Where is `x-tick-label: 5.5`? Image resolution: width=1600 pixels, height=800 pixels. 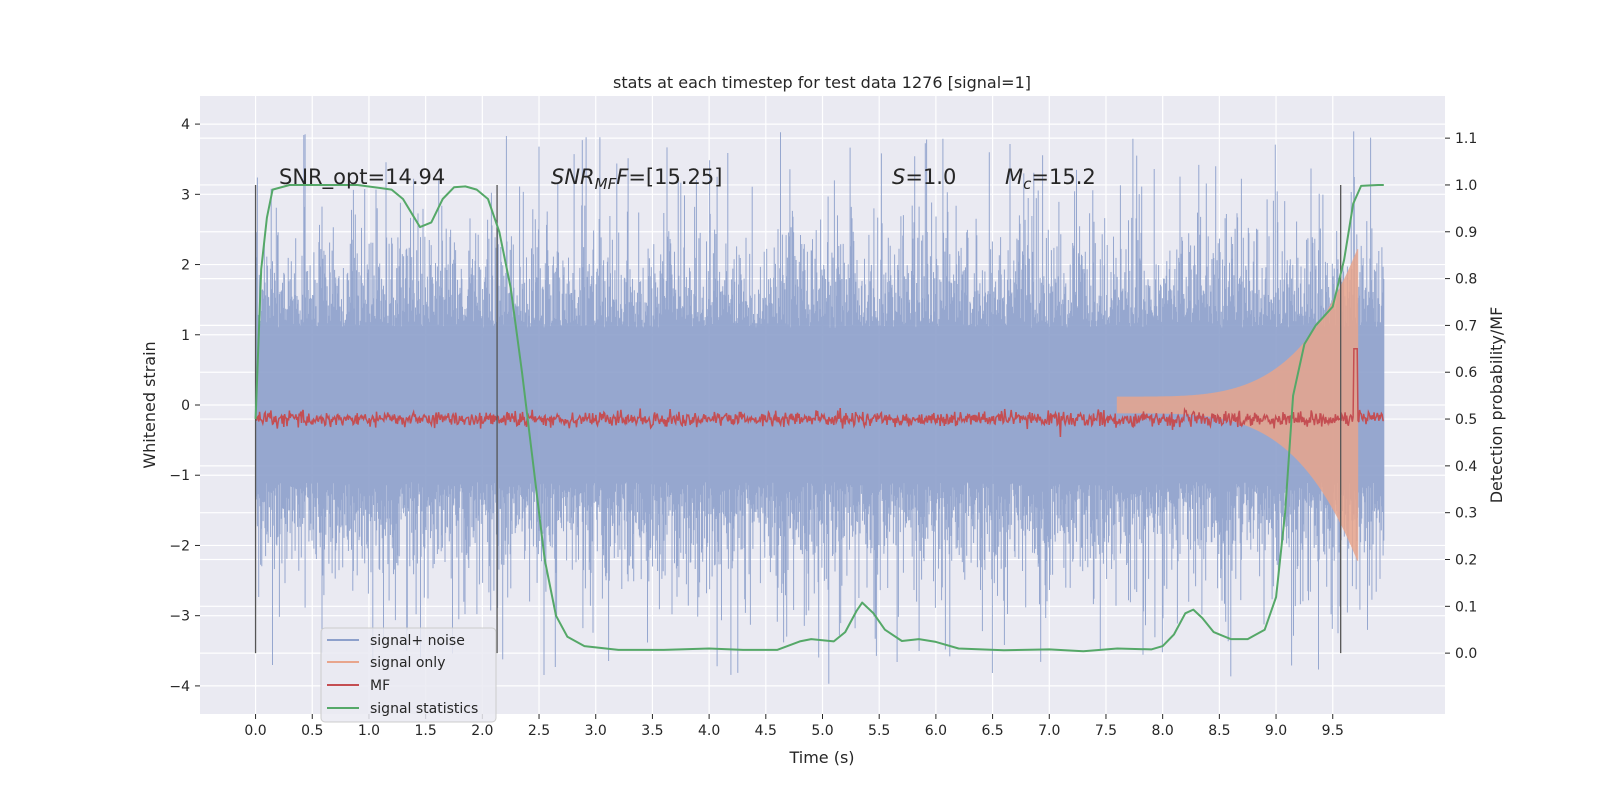
x-tick-label: 5.5 is located at coordinates (879, 731).